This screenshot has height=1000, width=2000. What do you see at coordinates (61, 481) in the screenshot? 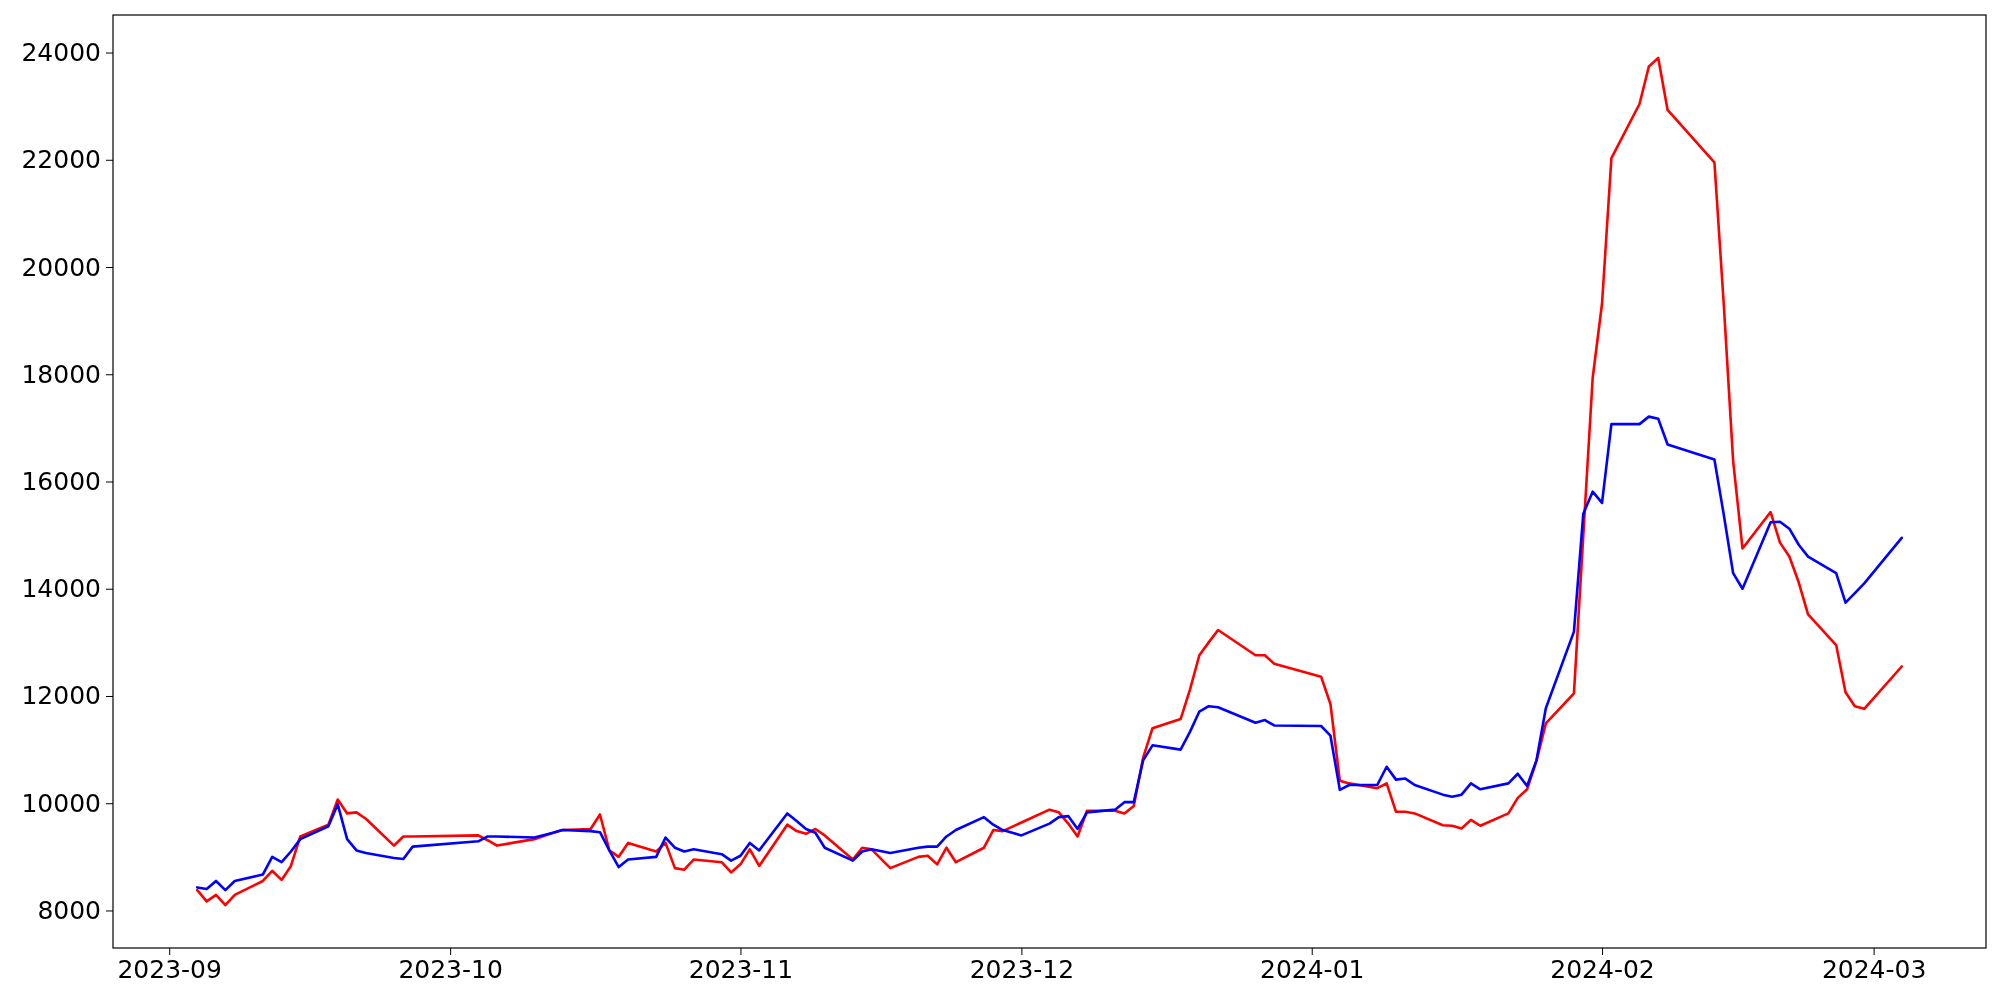
I see `y-tick-label: 16000` at bounding box center [61, 481].